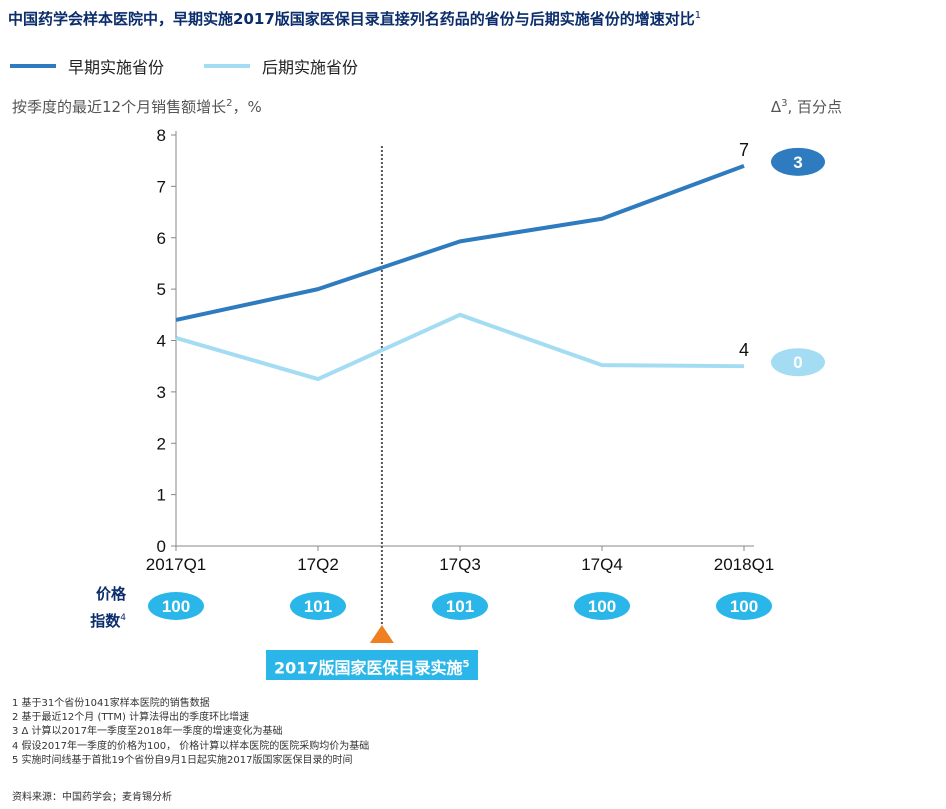  Describe the element at coordinates (744, 350) in the screenshot. I see `end-label-late: 4` at that location.